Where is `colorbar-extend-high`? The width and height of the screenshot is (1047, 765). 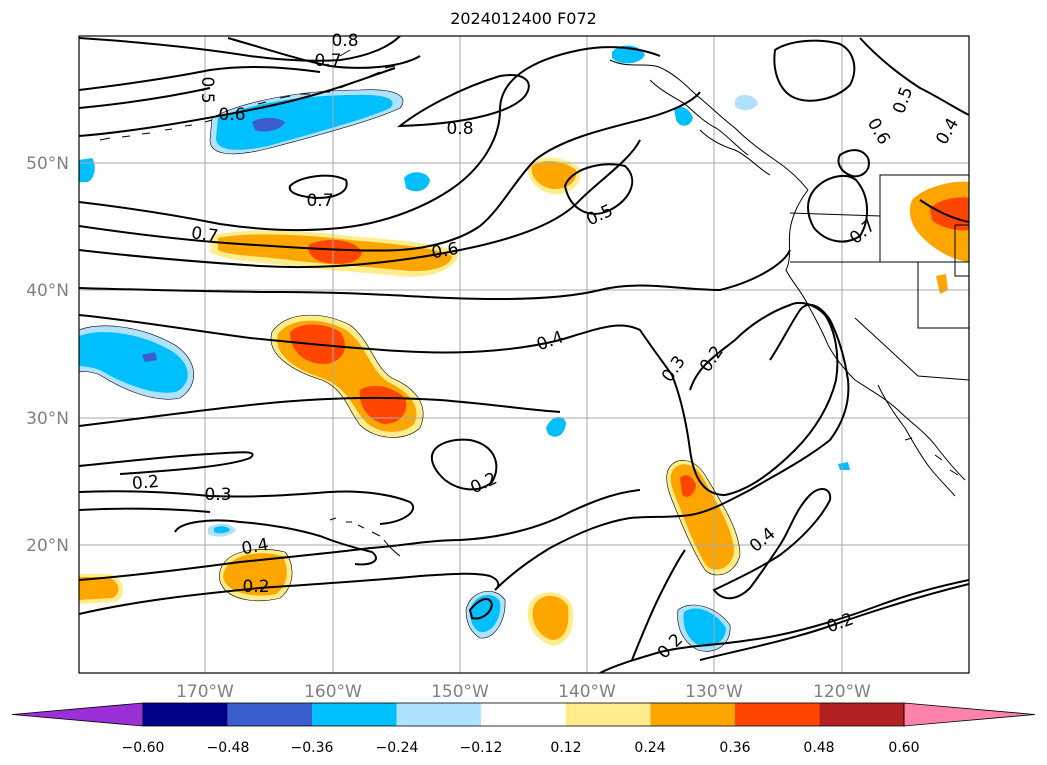
colorbar-extend-high is located at coordinates (969, 714).